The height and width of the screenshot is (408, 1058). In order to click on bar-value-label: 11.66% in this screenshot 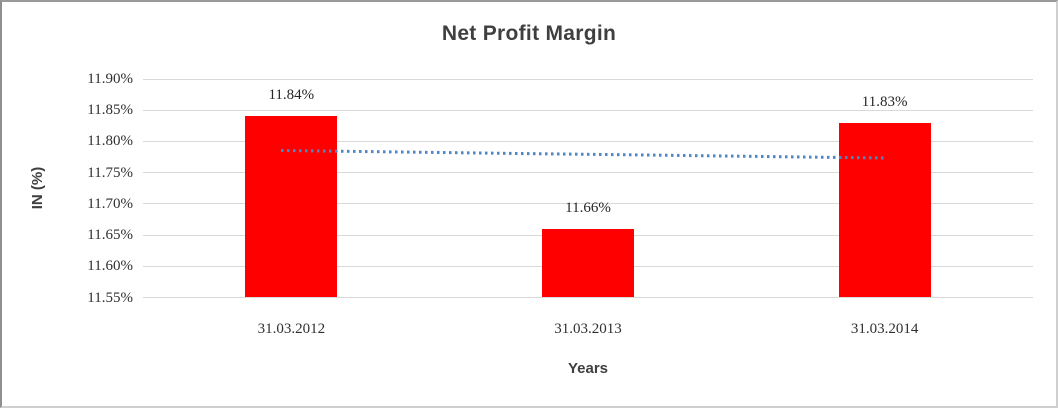, I will do `click(588, 207)`.